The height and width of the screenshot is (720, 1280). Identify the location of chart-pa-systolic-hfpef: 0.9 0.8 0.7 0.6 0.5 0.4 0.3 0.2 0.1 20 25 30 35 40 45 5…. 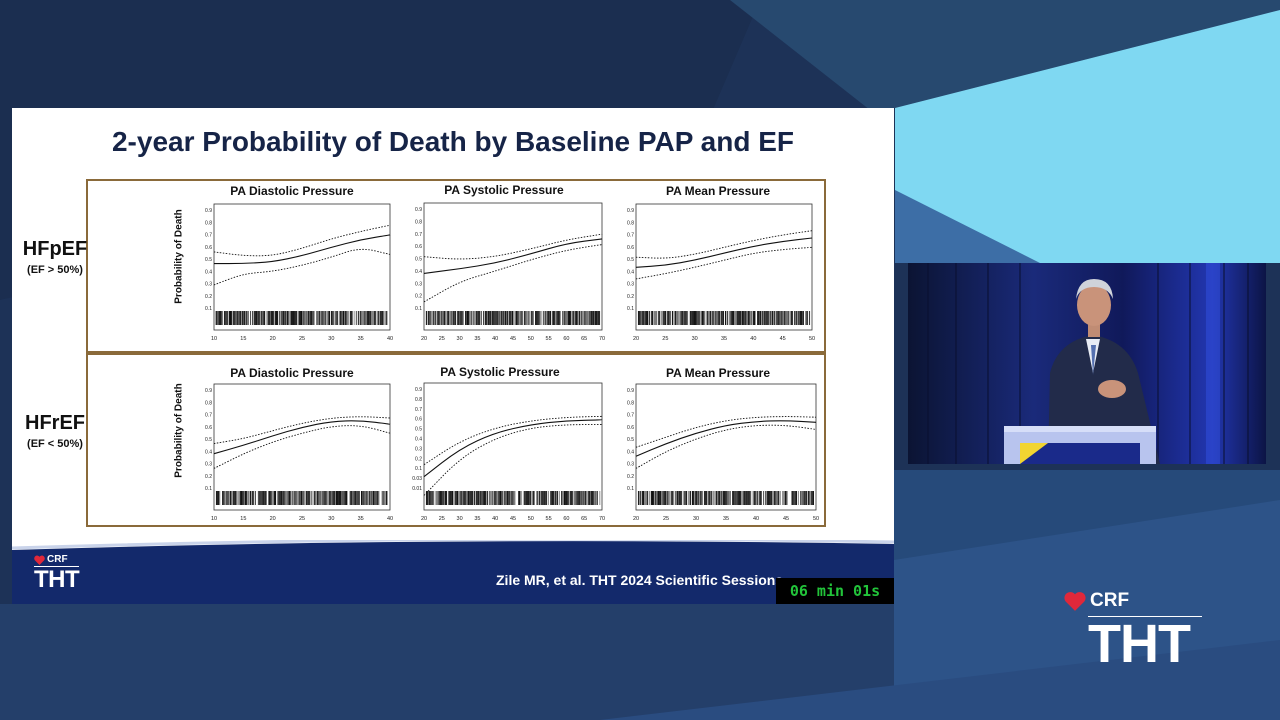
(510, 272).